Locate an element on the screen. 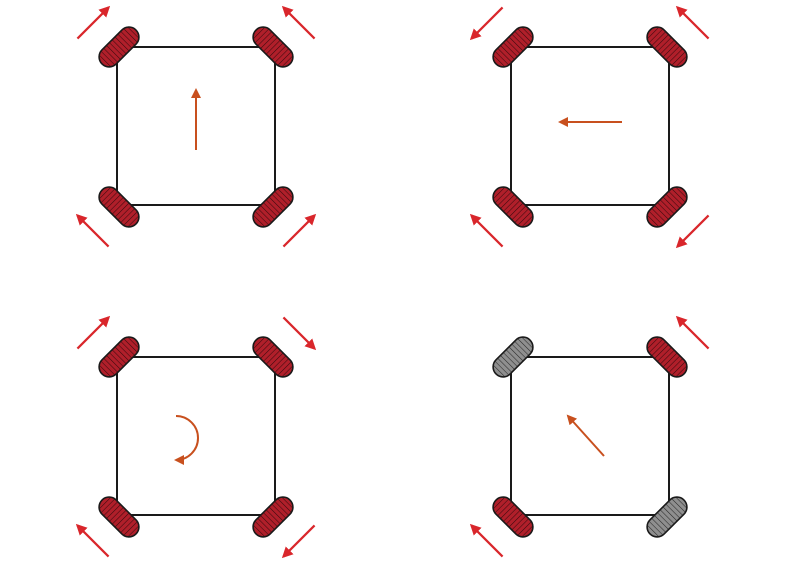  panel-diagonal is located at coordinates (589, 436).